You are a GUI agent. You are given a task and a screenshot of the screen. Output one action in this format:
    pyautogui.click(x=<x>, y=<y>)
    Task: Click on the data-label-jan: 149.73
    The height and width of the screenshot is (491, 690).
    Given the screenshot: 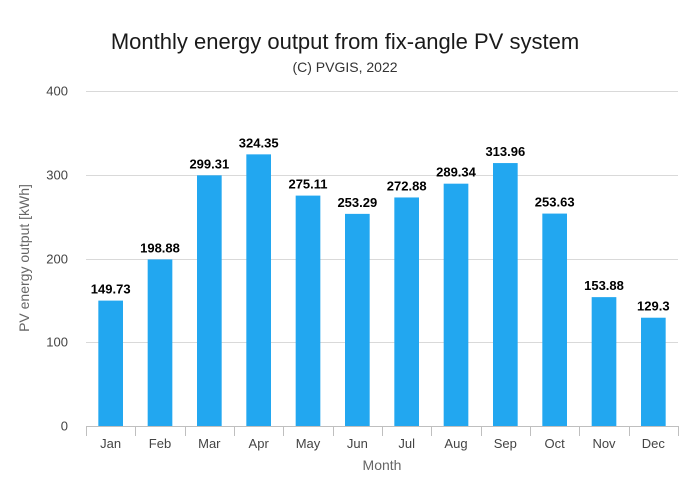 What is the action you would take?
    pyautogui.click(x=111, y=289)
    